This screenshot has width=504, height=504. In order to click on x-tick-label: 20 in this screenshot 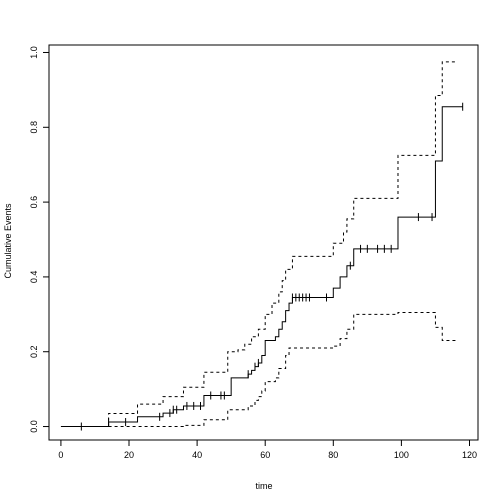, I will do `click(129, 455)`.